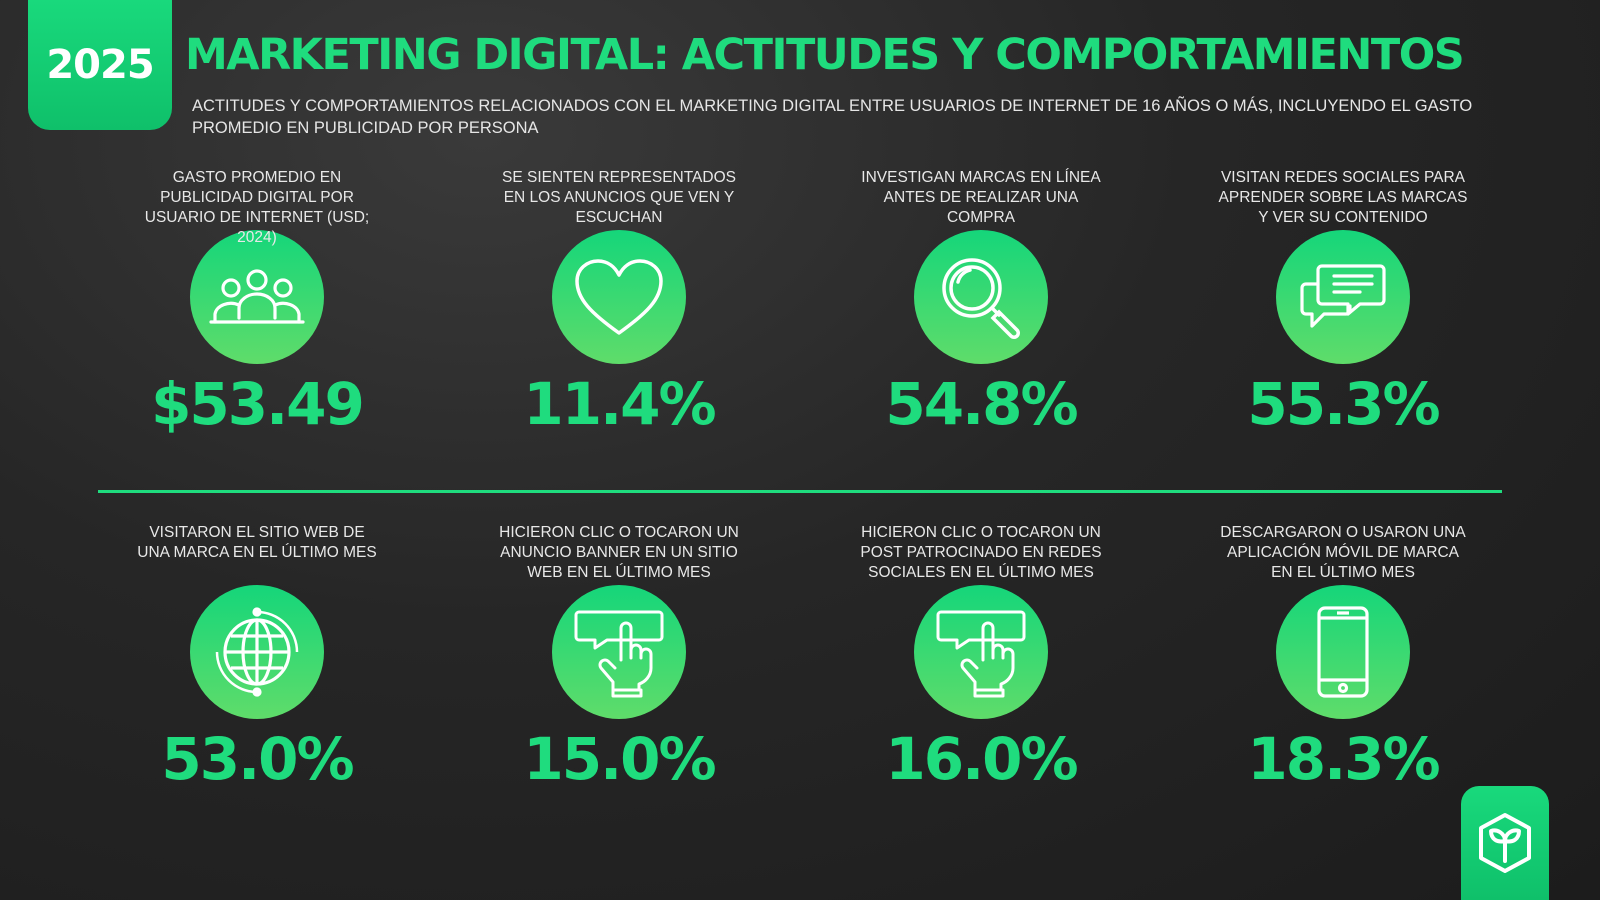 The image size is (1600, 900). What do you see at coordinates (257, 759) in the screenshot?
I see `stat-value: 53.0%` at bounding box center [257, 759].